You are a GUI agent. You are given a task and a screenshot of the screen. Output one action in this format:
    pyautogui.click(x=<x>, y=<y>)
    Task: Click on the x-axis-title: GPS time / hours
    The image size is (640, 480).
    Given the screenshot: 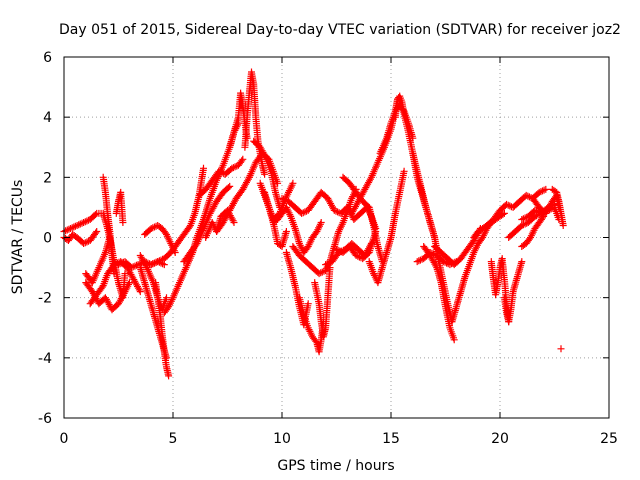 What is the action you would take?
    pyautogui.click(x=335, y=466)
    